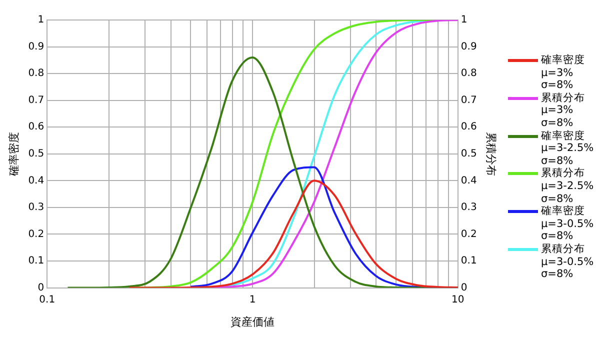  I want to click on y2-tick-label: 1, so click(464, 20).